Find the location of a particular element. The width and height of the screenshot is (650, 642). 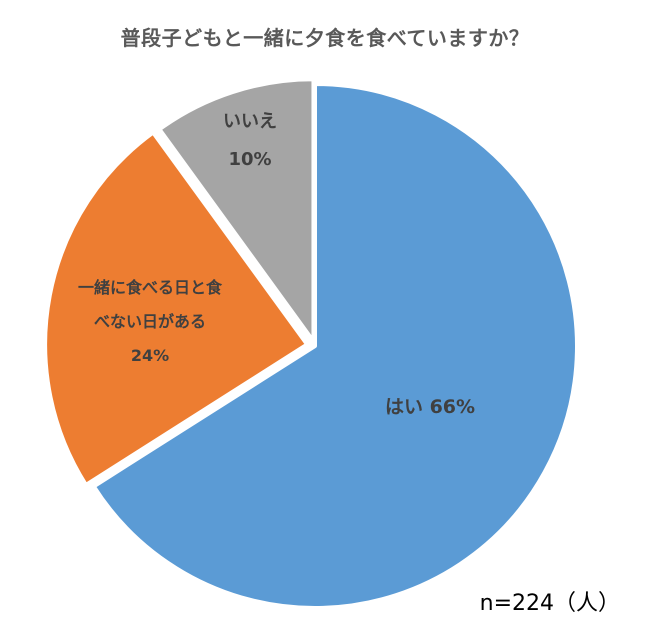

pie-label-2: 一緒に食べる日と食べない日がある 24% is located at coordinates (150, 321).